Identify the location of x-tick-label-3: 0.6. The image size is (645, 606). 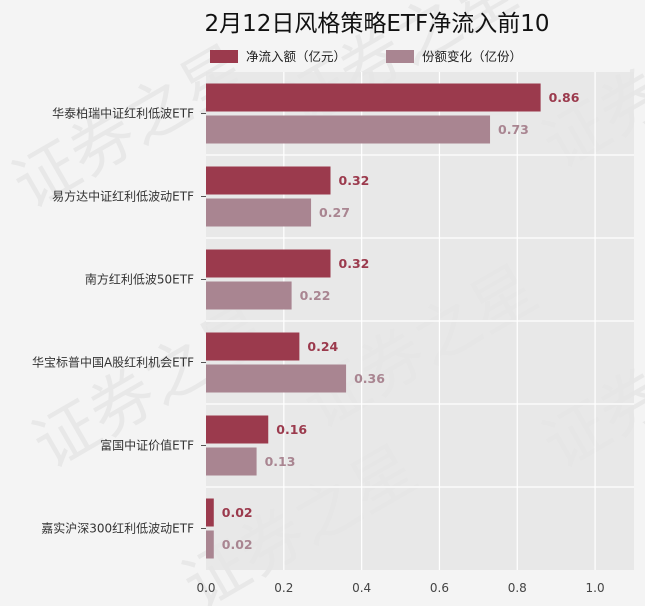
(439, 588).